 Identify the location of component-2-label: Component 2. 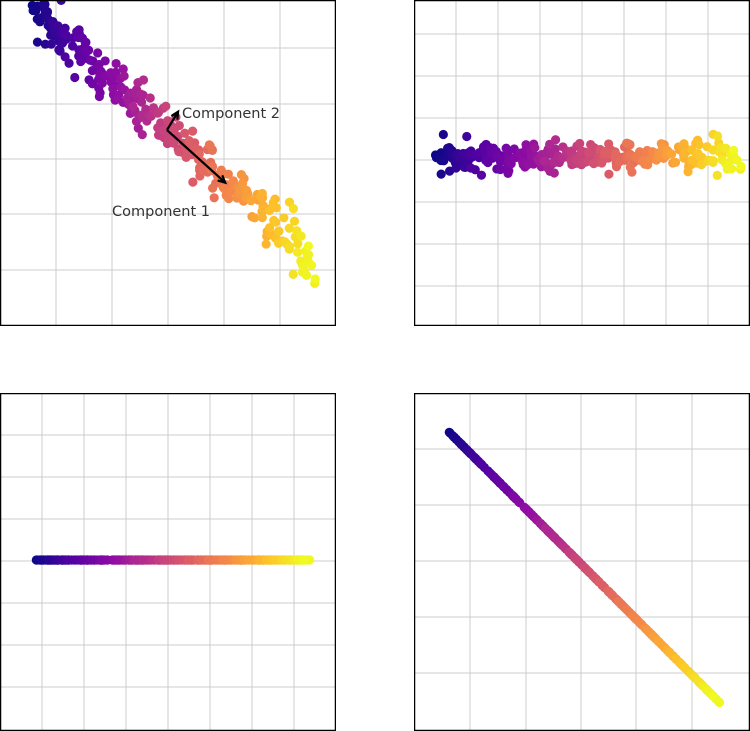
(231, 114).